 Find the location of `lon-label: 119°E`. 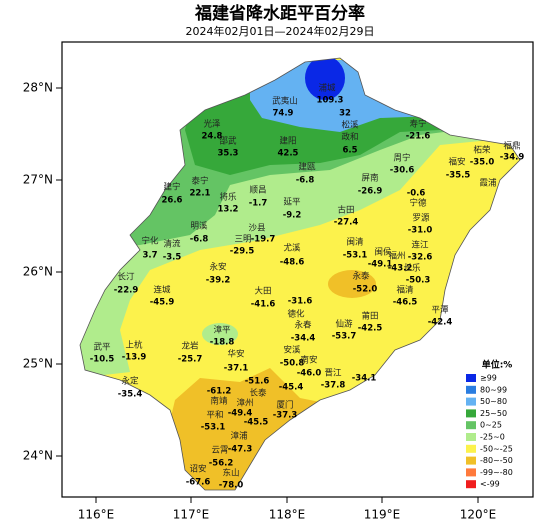

lon-label: 119°E is located at coordinates (382, 515).